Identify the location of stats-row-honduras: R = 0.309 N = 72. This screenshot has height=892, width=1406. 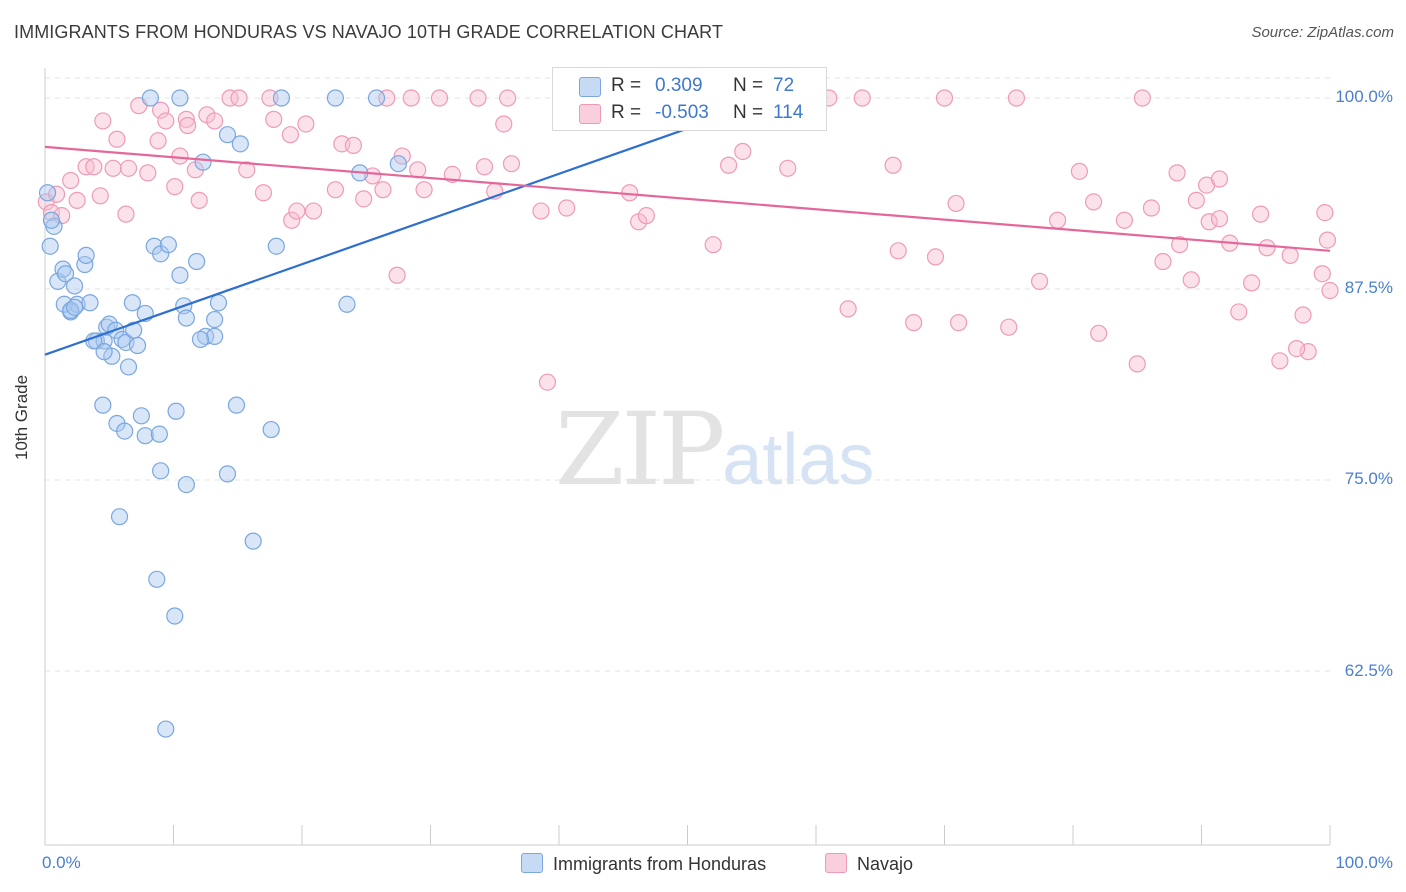
(689, 87).